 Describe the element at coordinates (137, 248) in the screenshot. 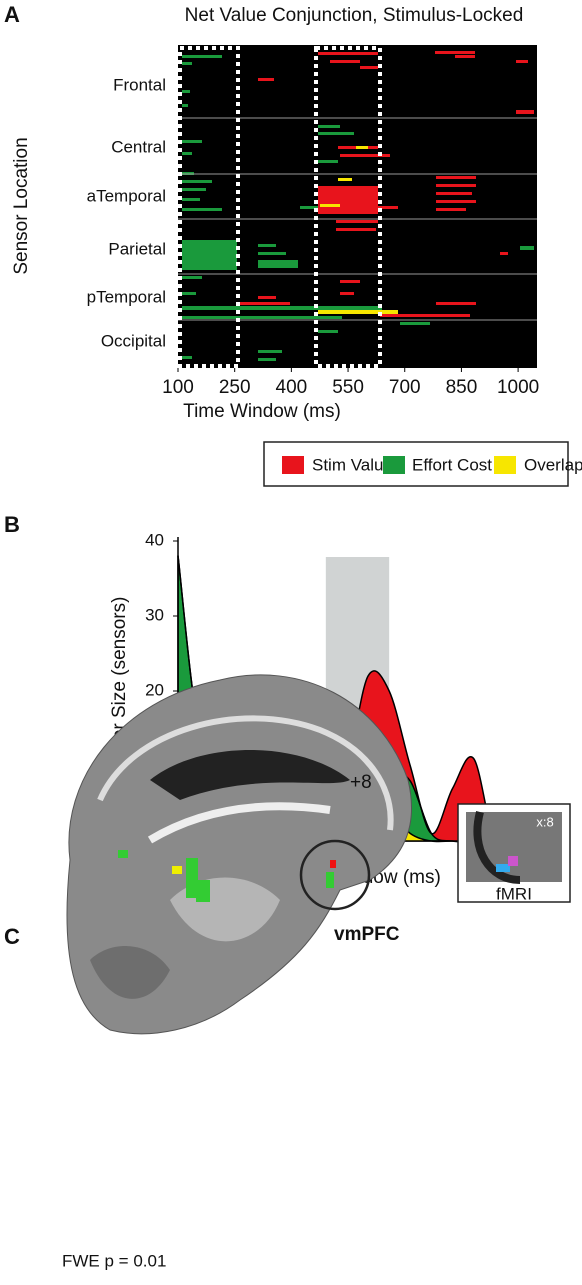

I see `y-tick-label: Parietal` at that location.